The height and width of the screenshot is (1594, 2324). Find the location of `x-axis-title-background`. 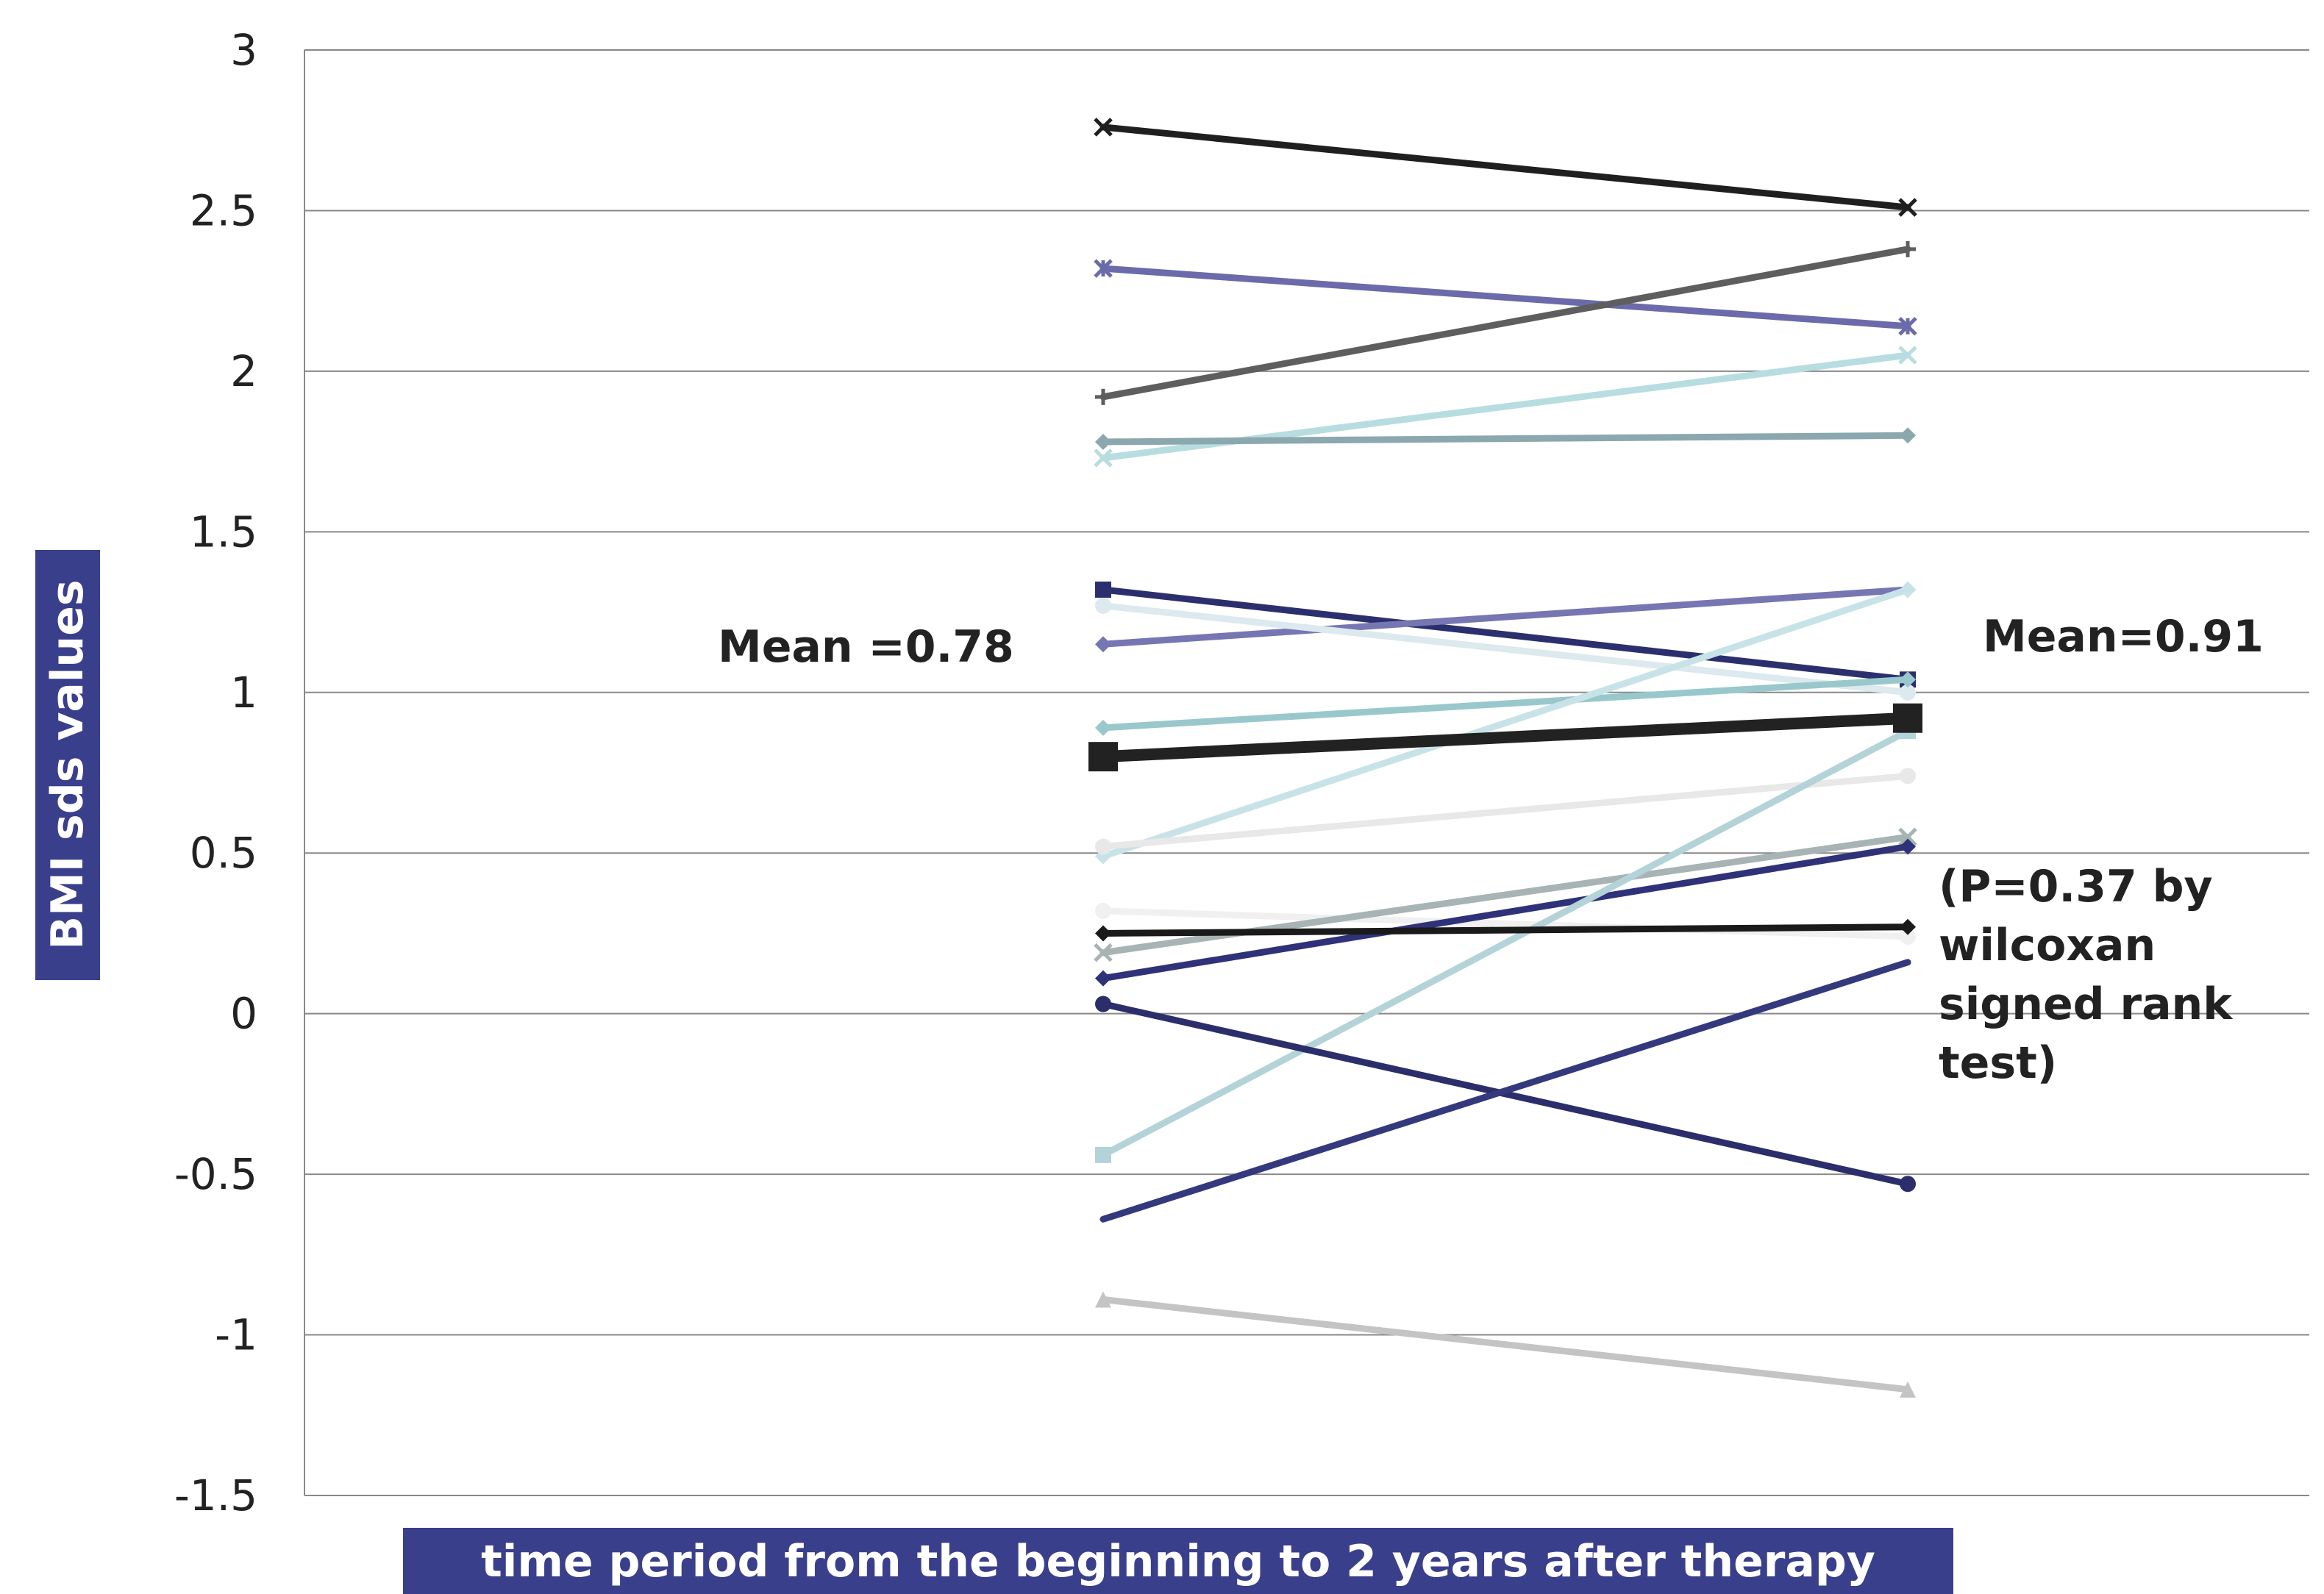

x-axis-title-background is located at coordinates (1178, 1561).